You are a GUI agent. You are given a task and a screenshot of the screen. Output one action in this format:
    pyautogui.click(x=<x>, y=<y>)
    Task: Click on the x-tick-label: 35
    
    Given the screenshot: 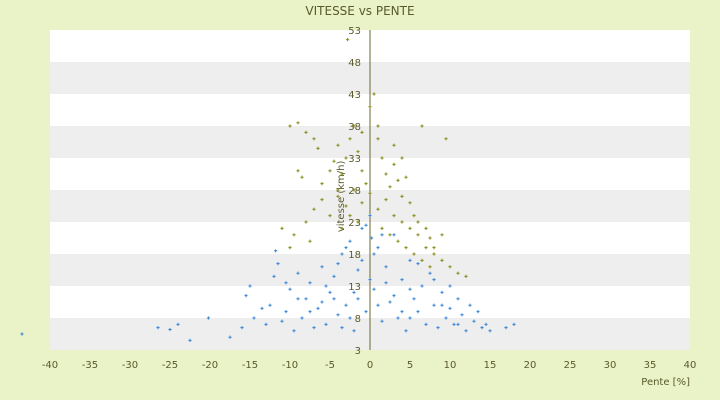 What is the action you would take?
    pyautogui.click(x=650, y=365)
    